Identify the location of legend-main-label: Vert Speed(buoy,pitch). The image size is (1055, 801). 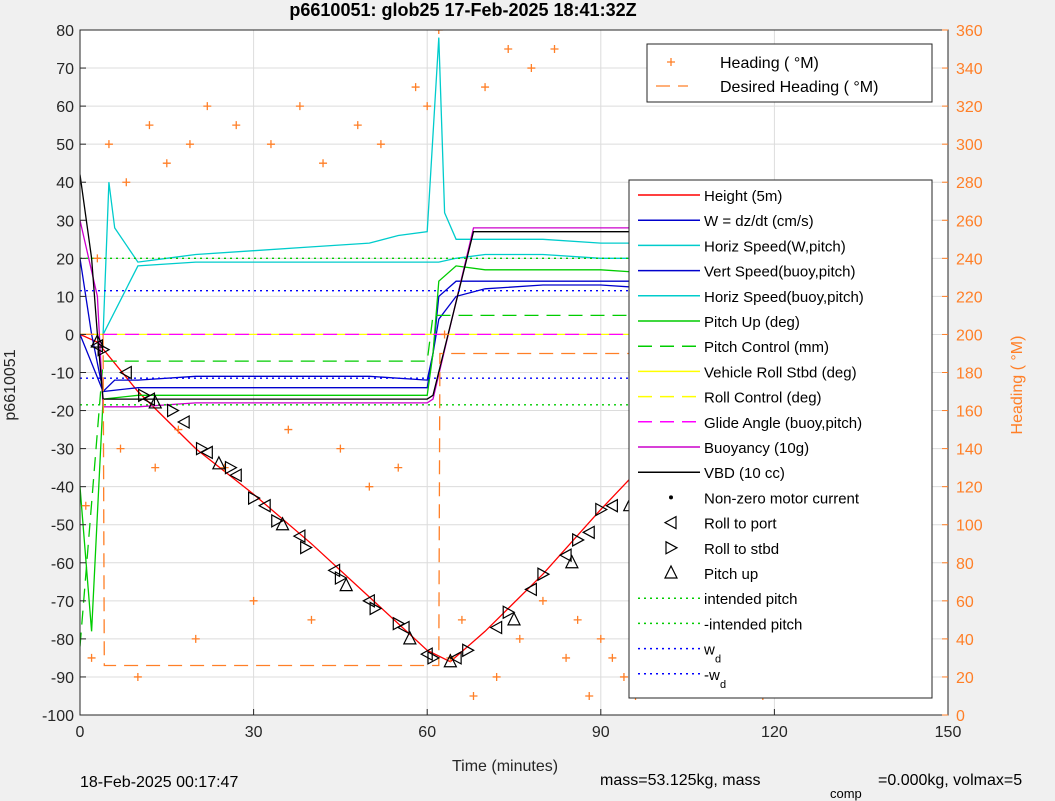
(779, 272).